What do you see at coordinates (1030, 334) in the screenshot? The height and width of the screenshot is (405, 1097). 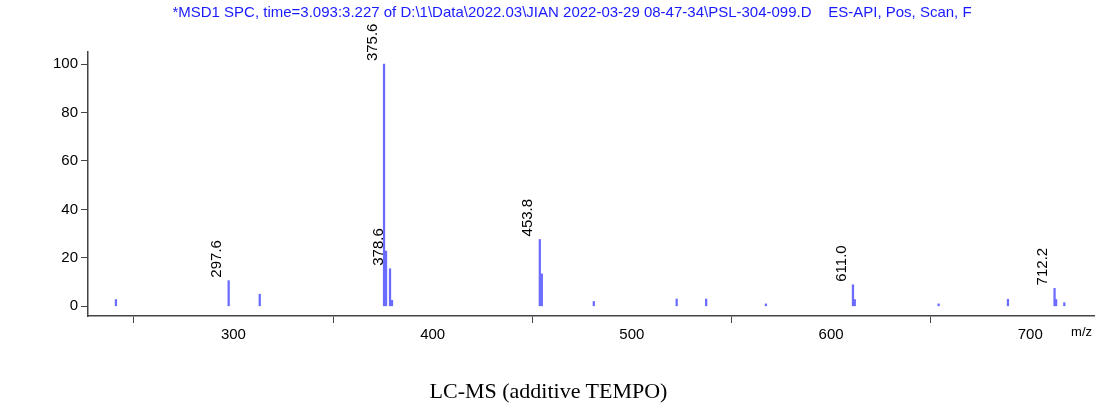 I see `x-tick-label: 700` at bounding box center [1030, 334].